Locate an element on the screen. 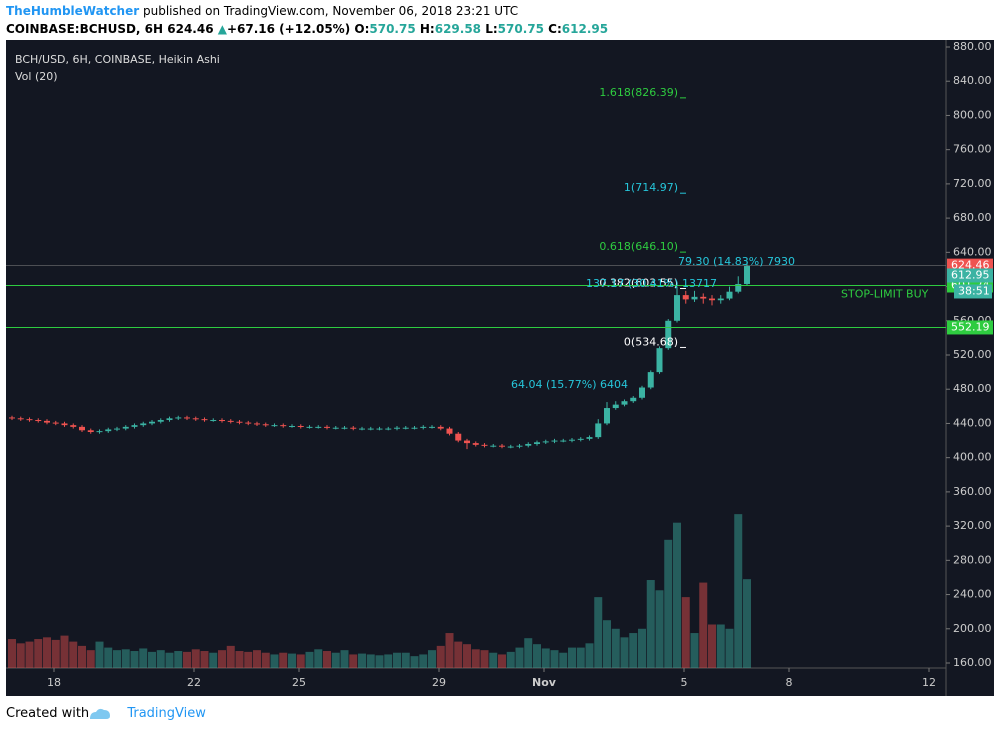 The width and height of the screenshot is (999, 732). y-tick-label: 360.00 is located at coordinates (972, 491).